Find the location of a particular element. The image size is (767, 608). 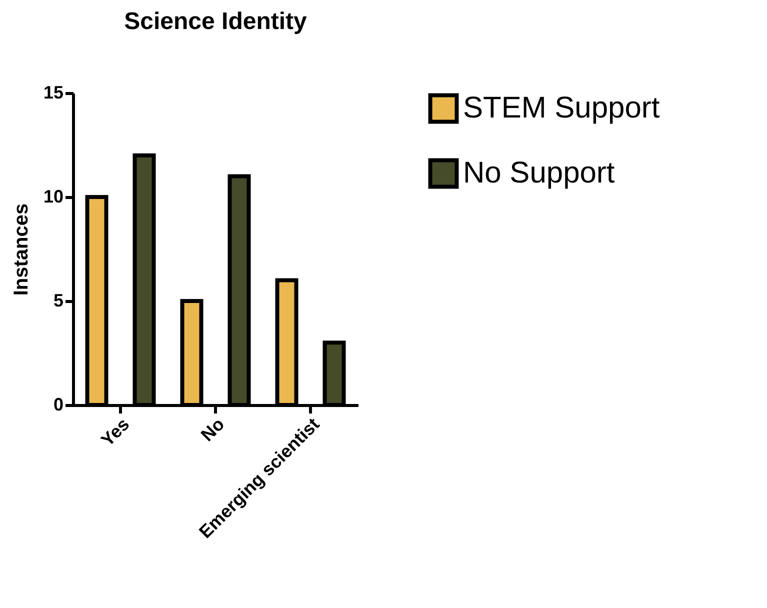

y-tick-label: 10 is located at coordinates (53, 196).